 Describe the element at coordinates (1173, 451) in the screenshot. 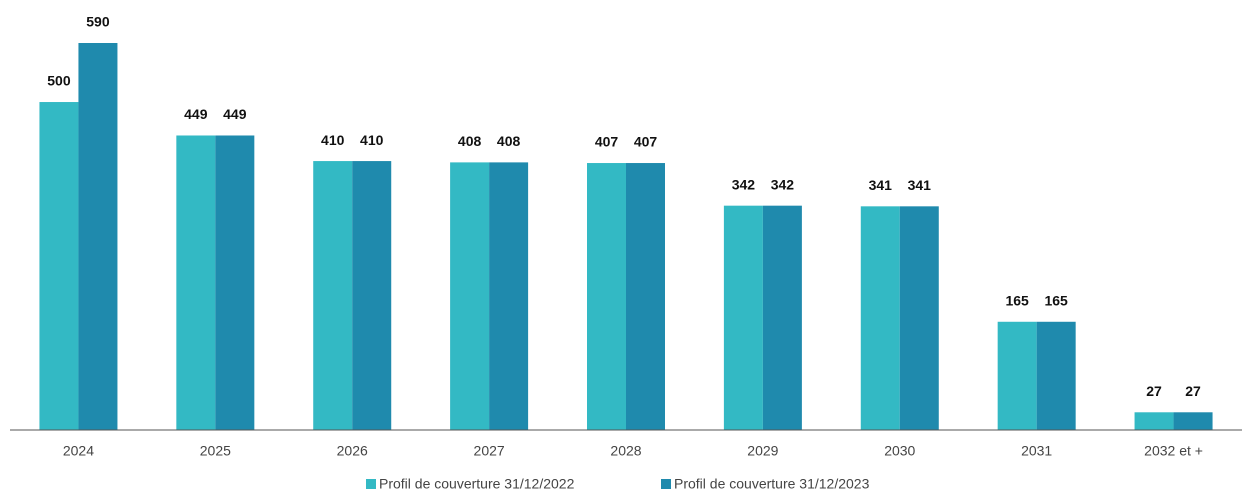

I see `x-tick-label: 2032 et +` at that location.